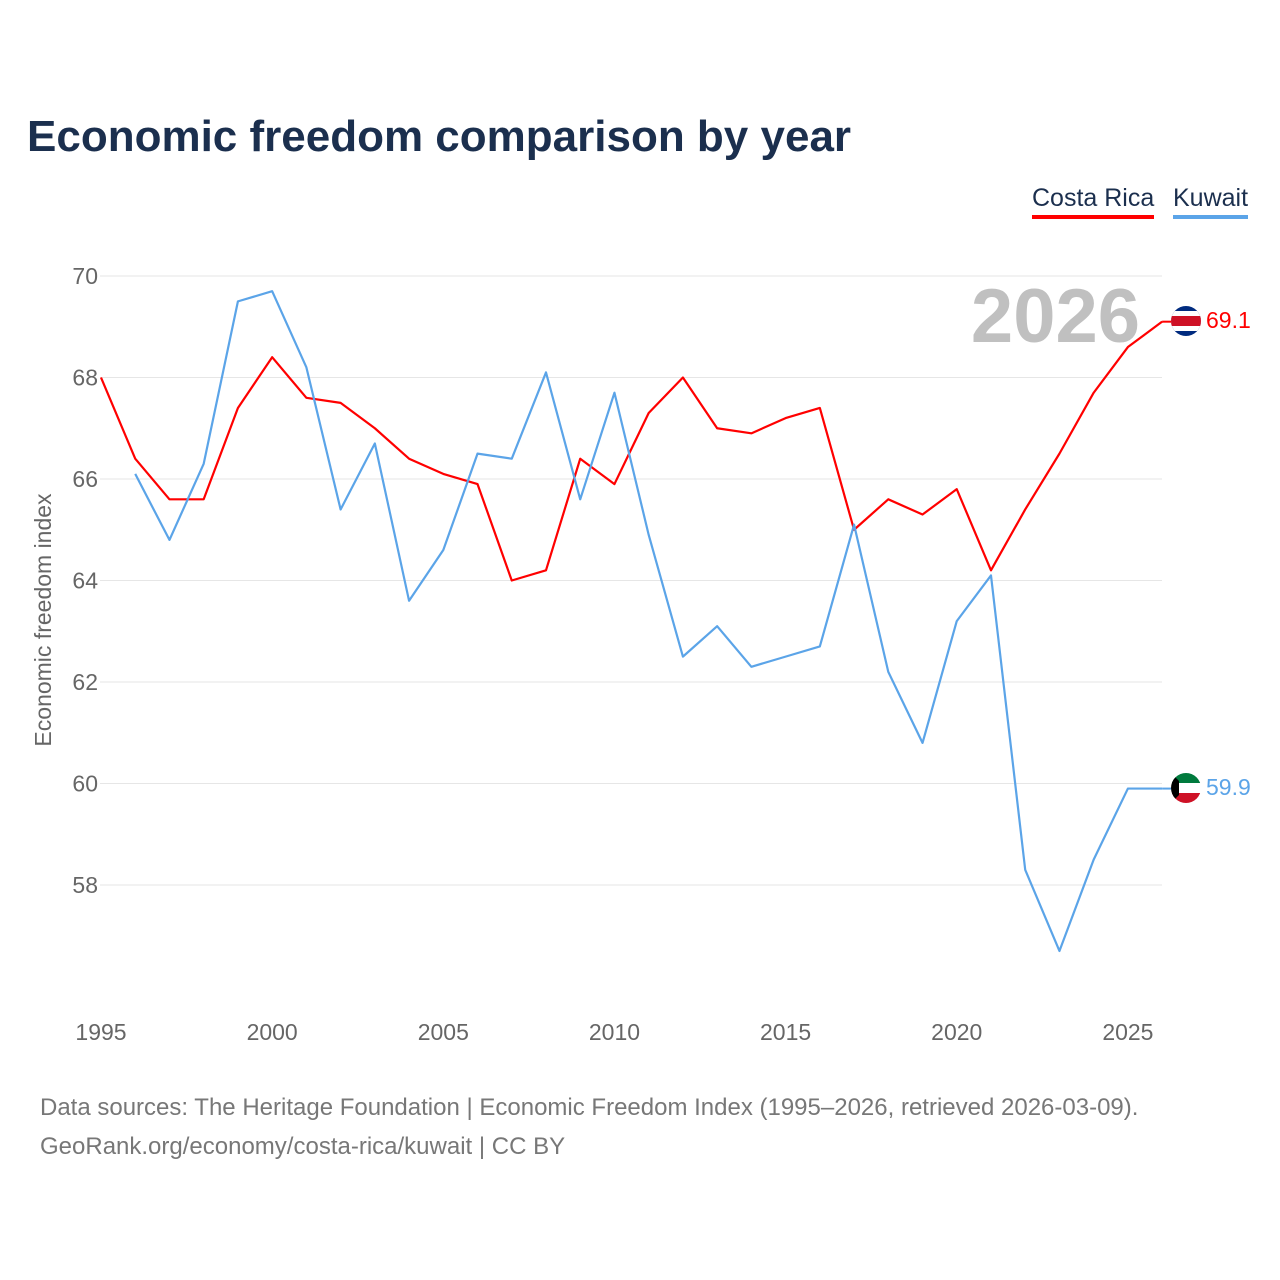  Describe the element at coordinates (1211, 201) in the screenshot. I see `legend-kuwait: Kuwait` at that location.